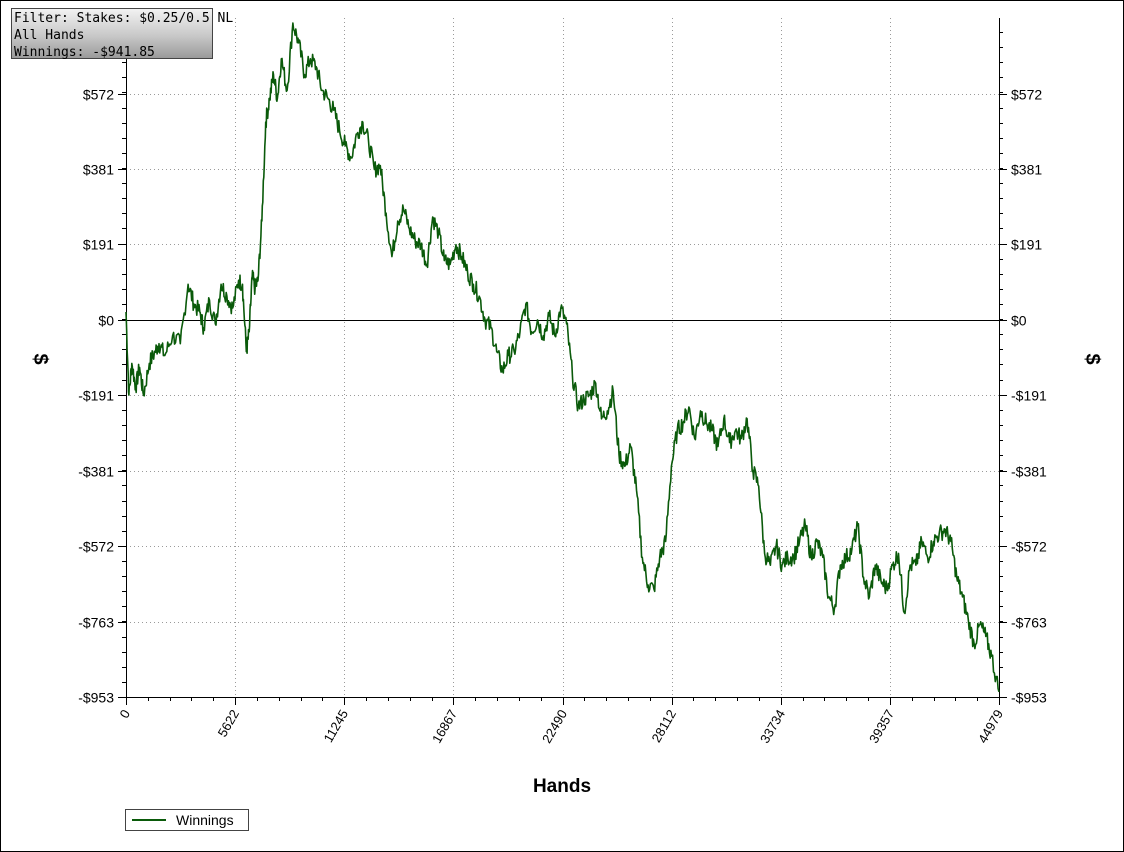 Image resolution: width=1124 pixels, height=852 pixels. I want to click on filter-text: Filter: Stakes: $0.25/0.5 NL, so click(124, 18).